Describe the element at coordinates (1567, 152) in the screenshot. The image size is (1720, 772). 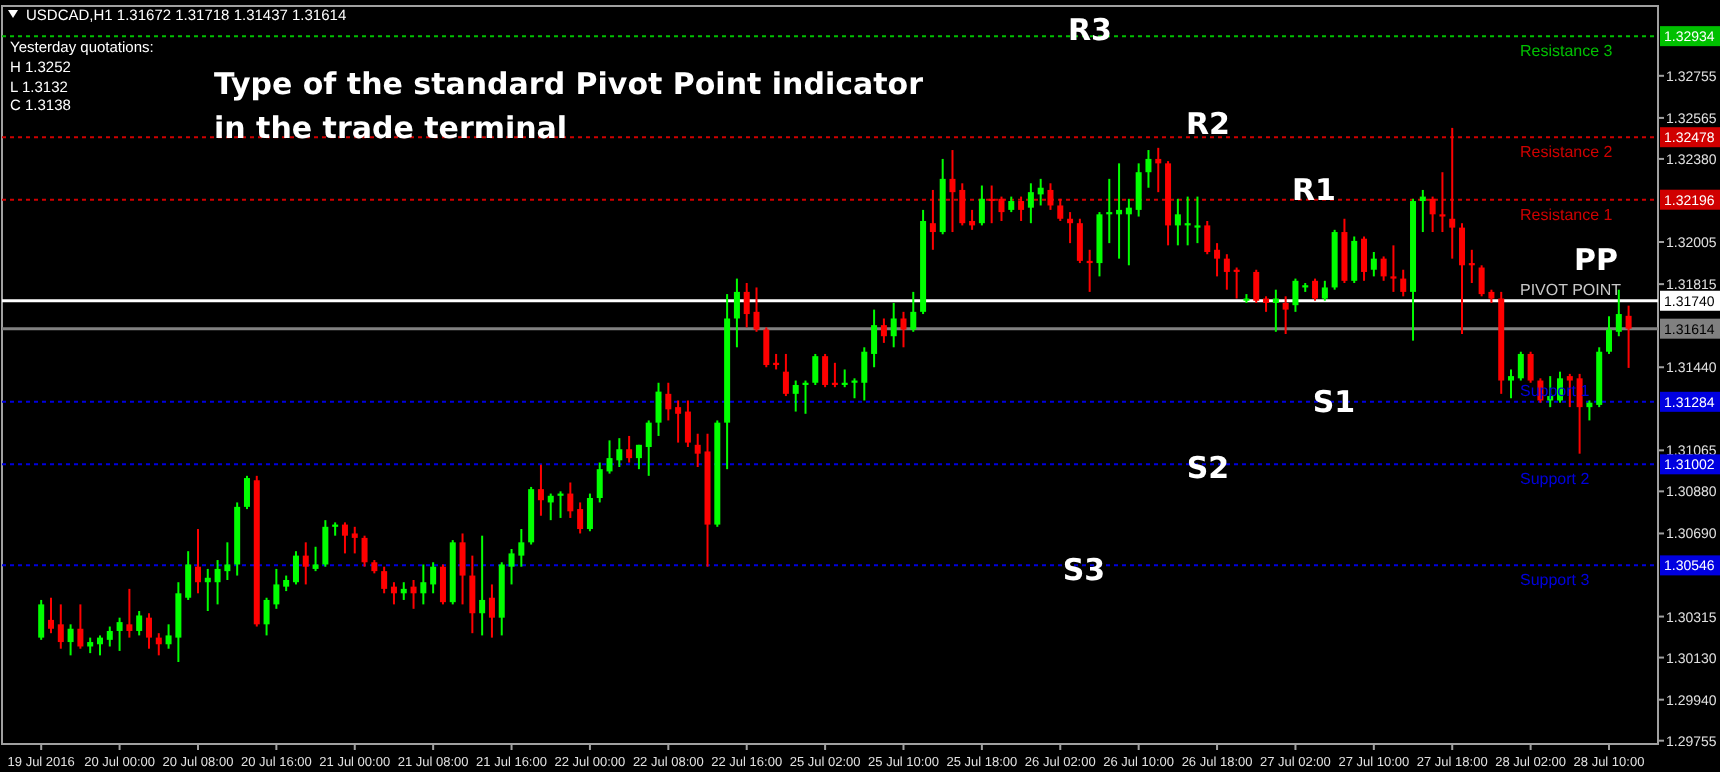
I see `ref-line-label: Resistance 2` at that location.